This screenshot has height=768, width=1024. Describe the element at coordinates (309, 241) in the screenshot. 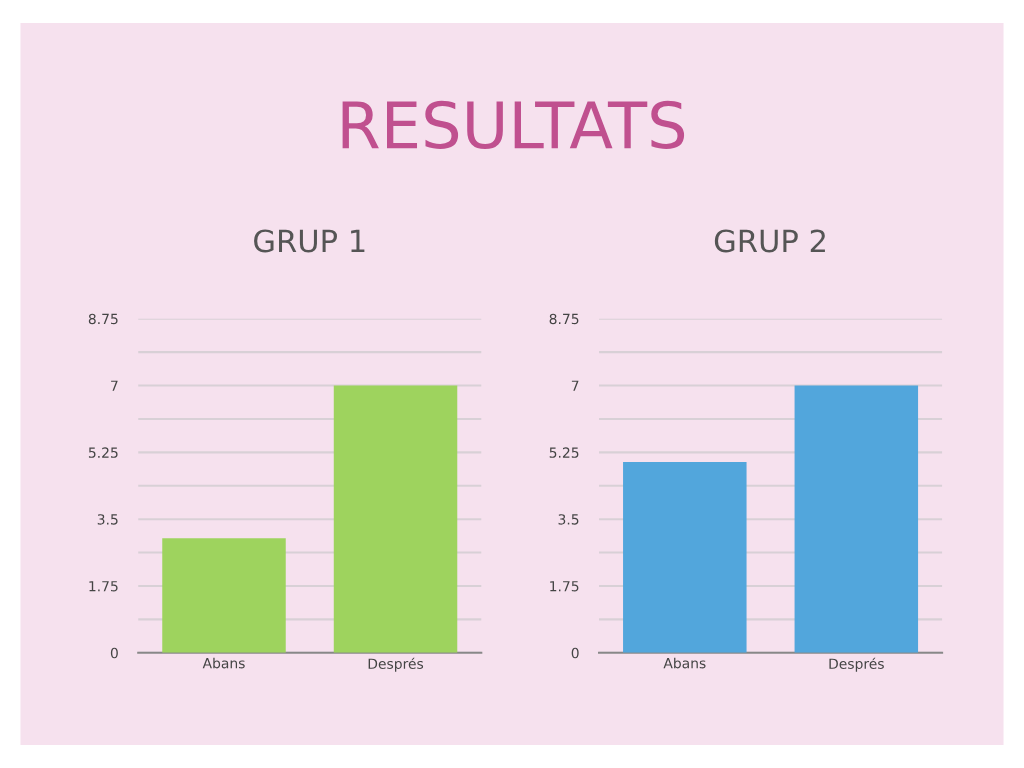

I see `chart-title: GRUP 1` at that location.